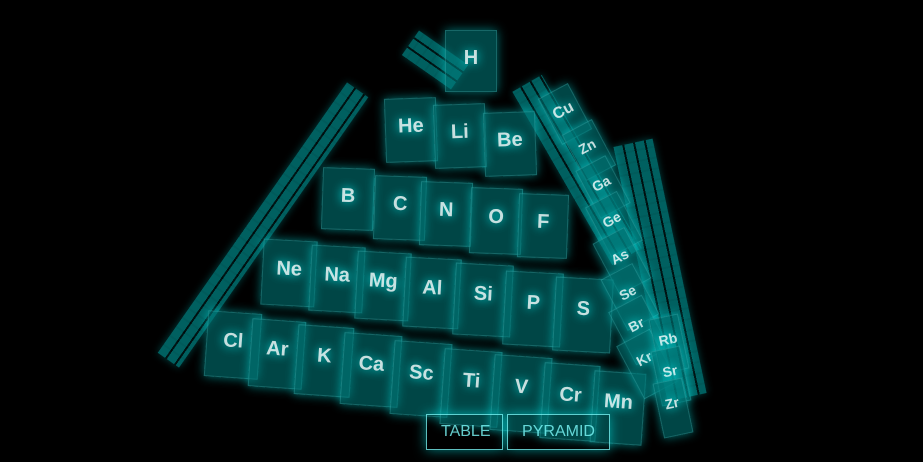 Image resolution: width=923 pixels, height=462 pixels. What do you see at coordinates (348, 195) in the screenshot?
I see `element-symbol: B` at bounding box center [348, 195].